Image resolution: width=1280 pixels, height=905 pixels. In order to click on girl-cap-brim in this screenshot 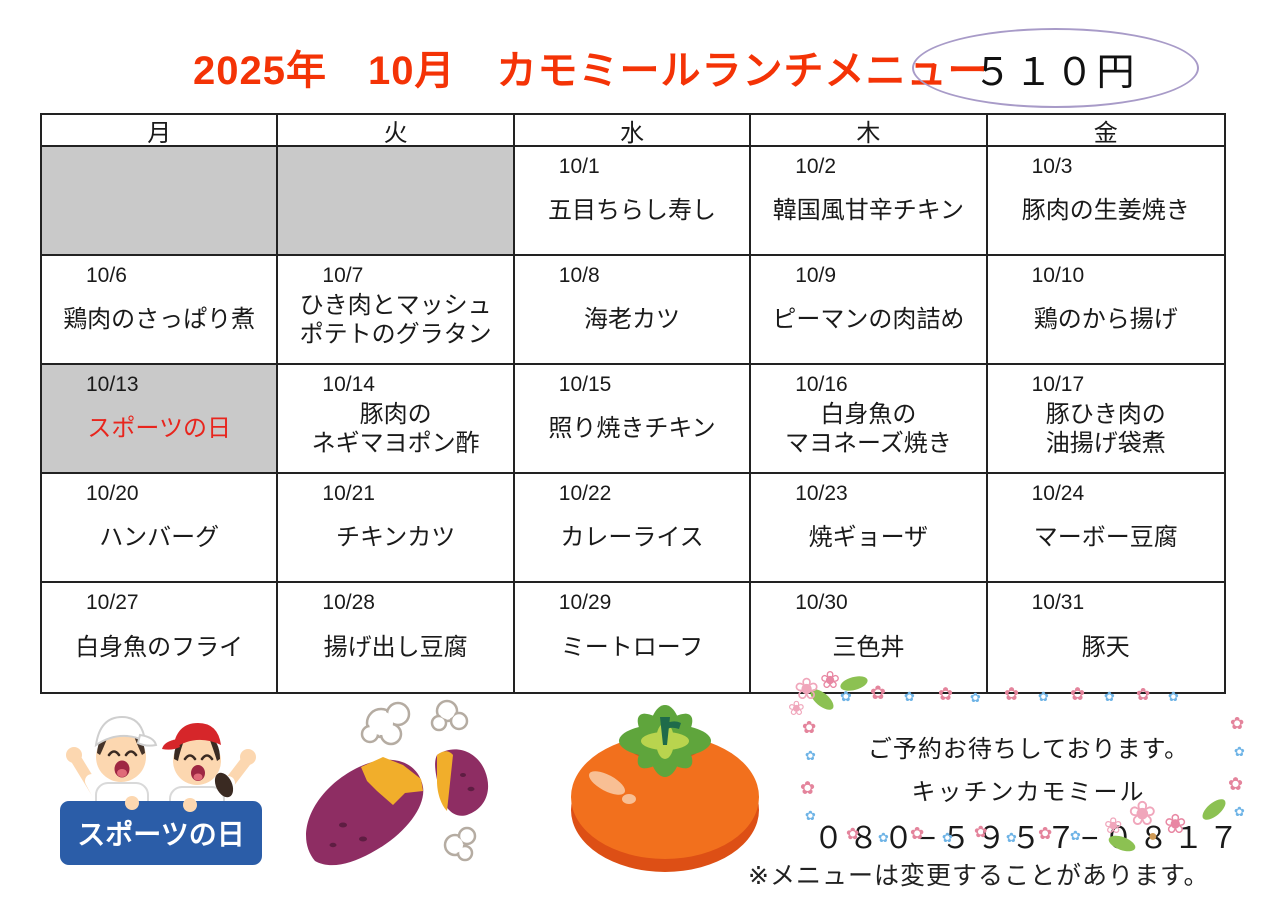, I will do `click(171, 744)`.